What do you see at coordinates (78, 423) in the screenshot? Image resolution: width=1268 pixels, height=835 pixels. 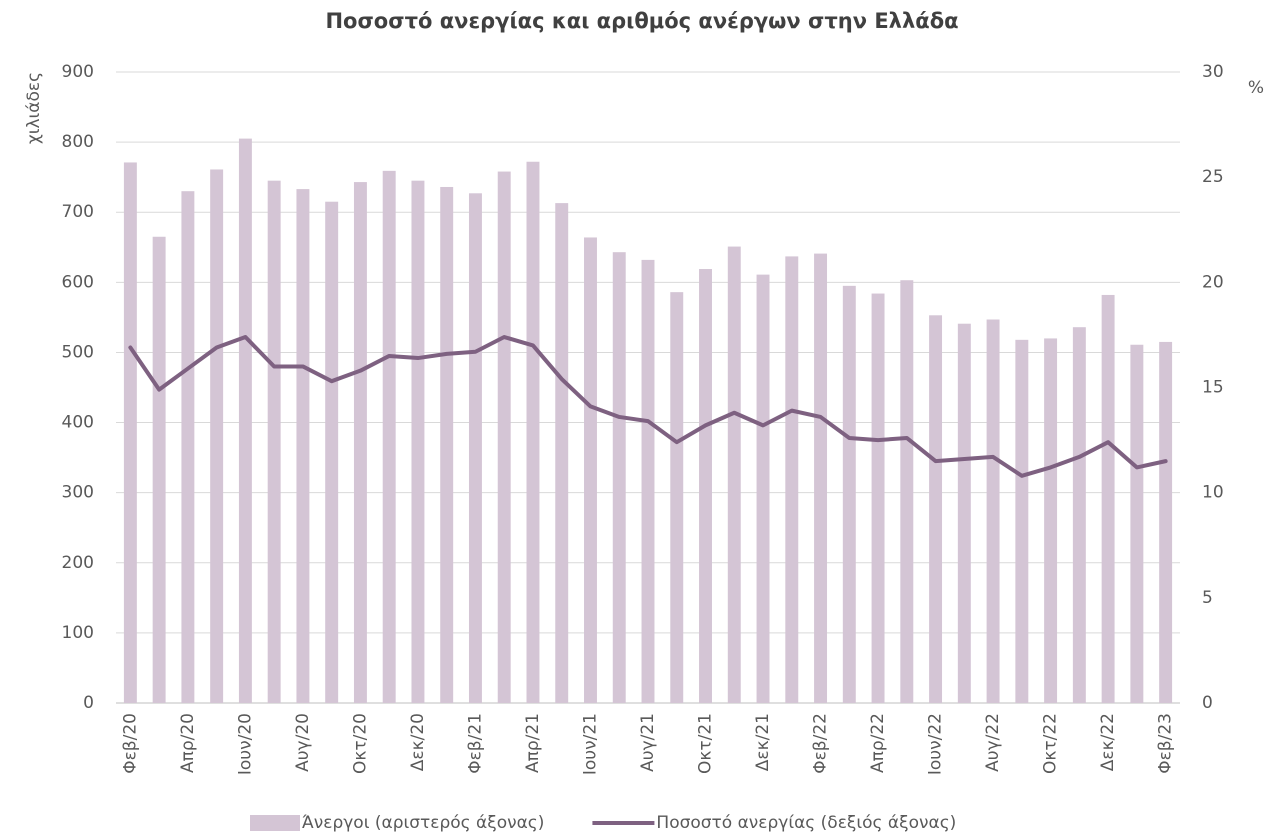 I see `y-tick-label: 400` at bounding box center [78, 423].